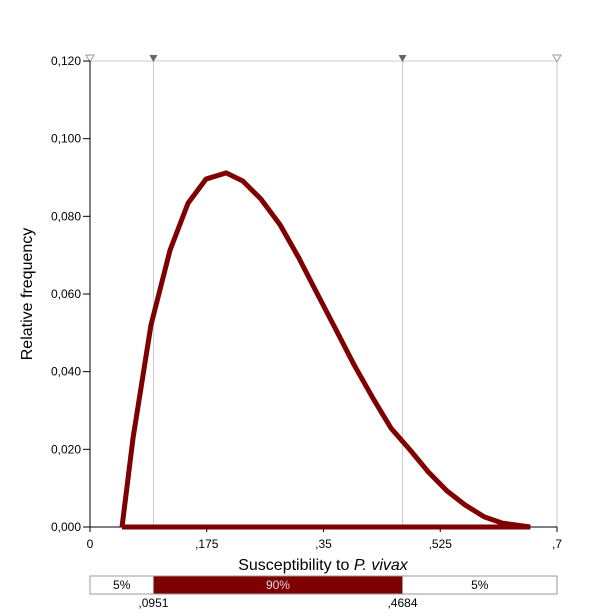 Image resolution: width=600 pixels, height=616 pixels. Describe the element at coordinates (278, 585) in the screenshot. I see `band-label: 90%` at that location.